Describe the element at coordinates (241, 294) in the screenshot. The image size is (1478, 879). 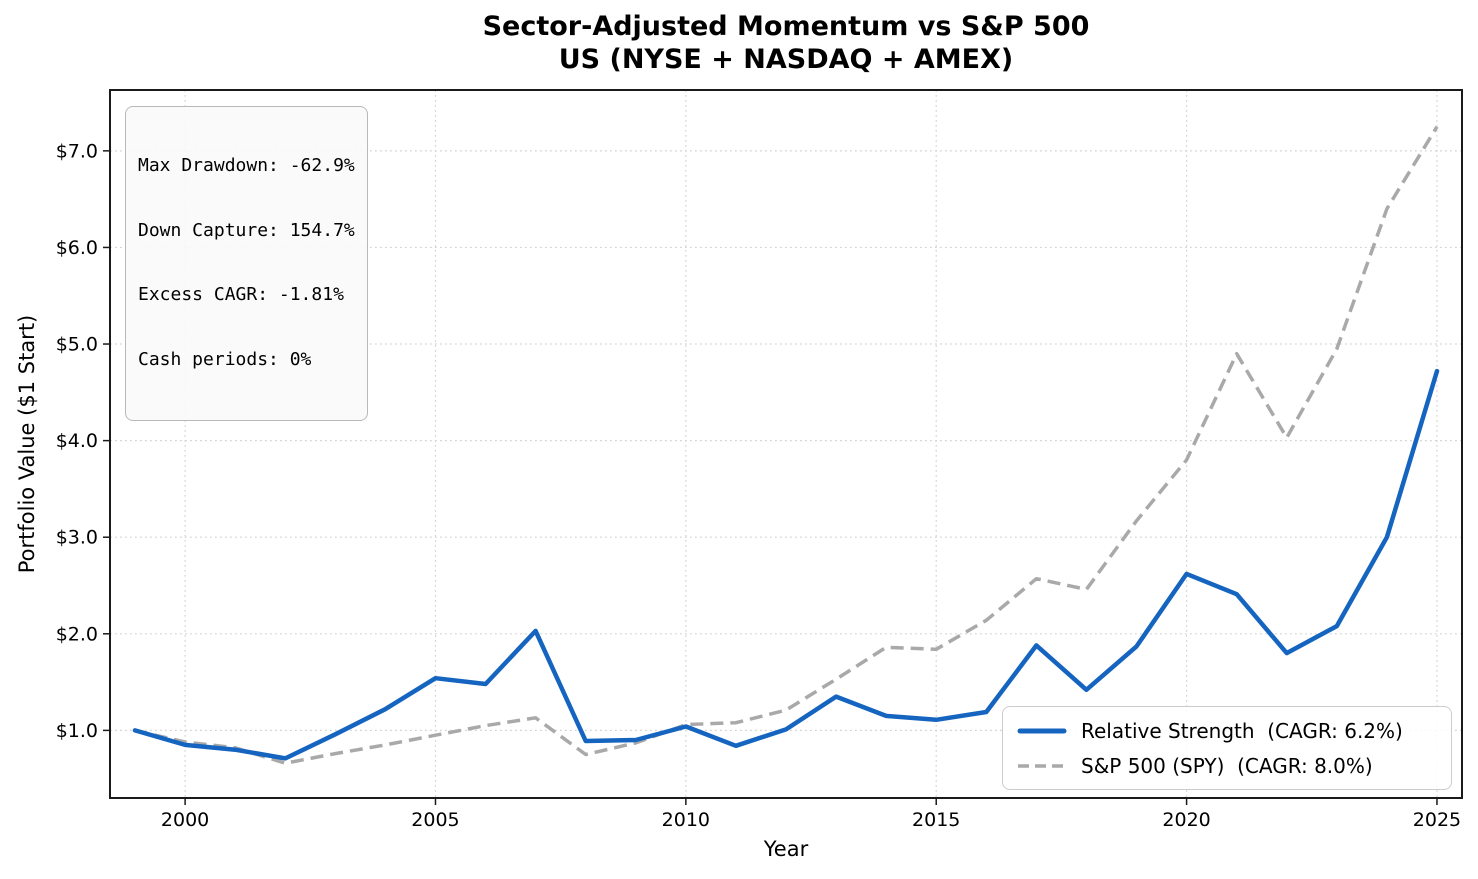
I see `stat-excess-cagr: Excess CAGR: -1.81%` at that location.